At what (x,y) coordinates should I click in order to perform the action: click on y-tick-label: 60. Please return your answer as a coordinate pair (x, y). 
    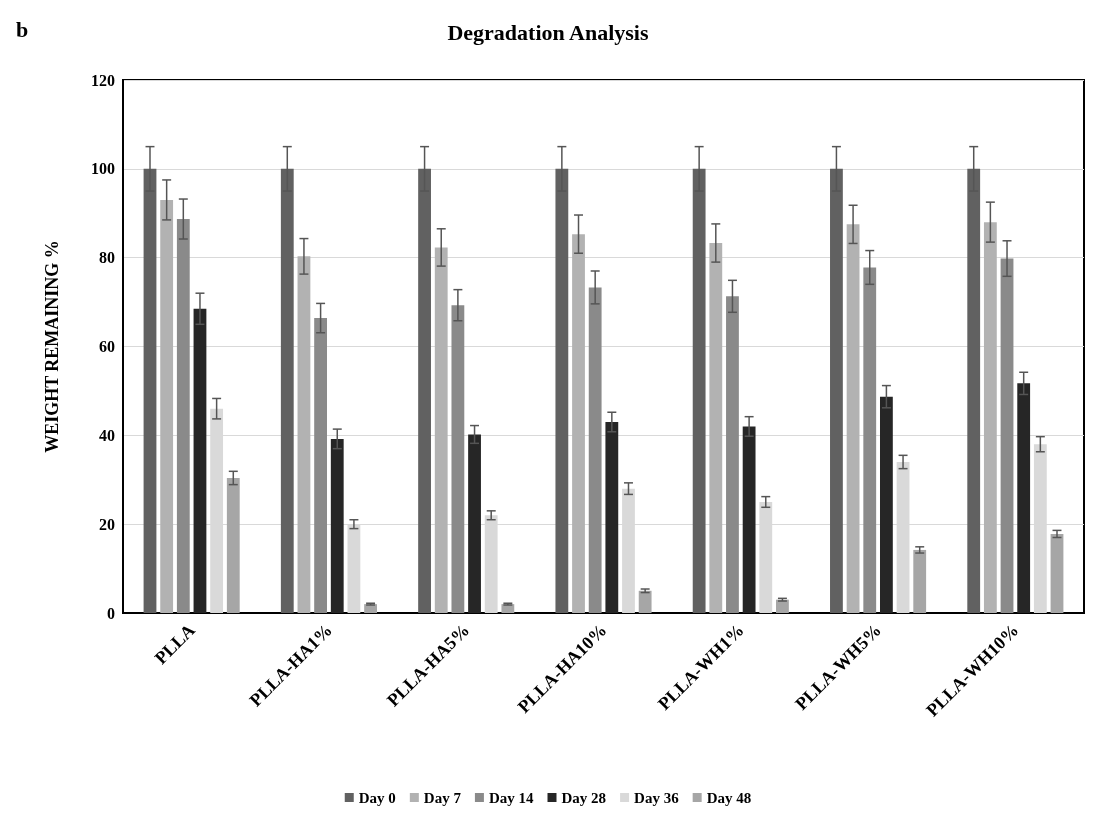
    Looking at the image, I should click on (107, 346).